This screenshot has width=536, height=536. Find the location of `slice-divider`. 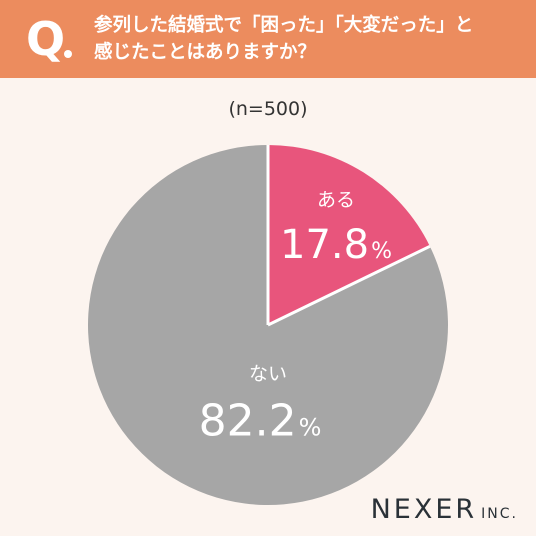

slice-divider is located at coordinates (349, 285).